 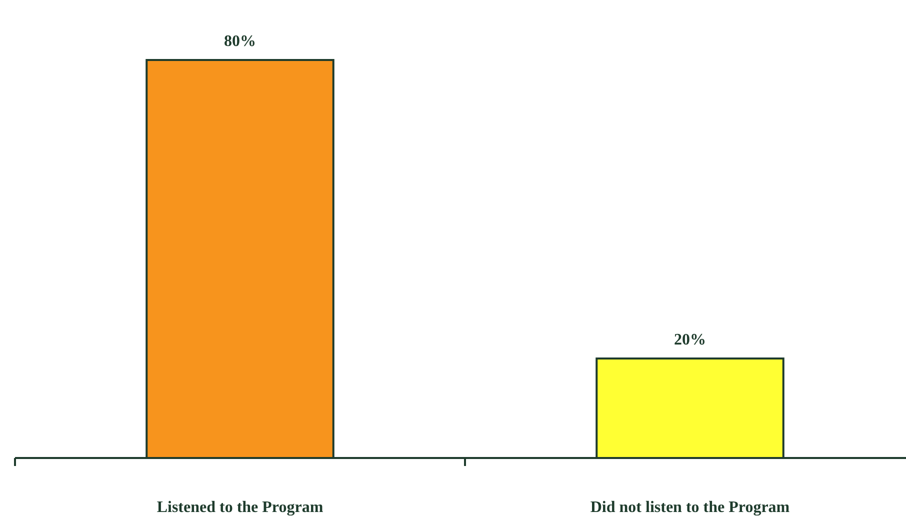 I want to click on x-tick-label: Listened to the Program, so click(x=240, y=507).